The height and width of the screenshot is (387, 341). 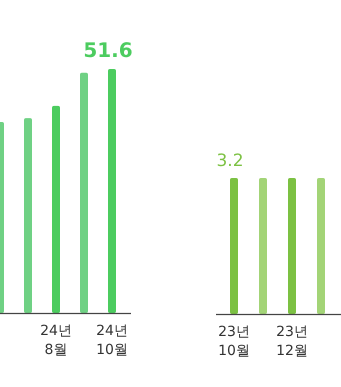 What do you see at coordinates (292, 341) in the screenshot?
I see `x-tick-label: 23년 12월` at bounding box center [292, 341].